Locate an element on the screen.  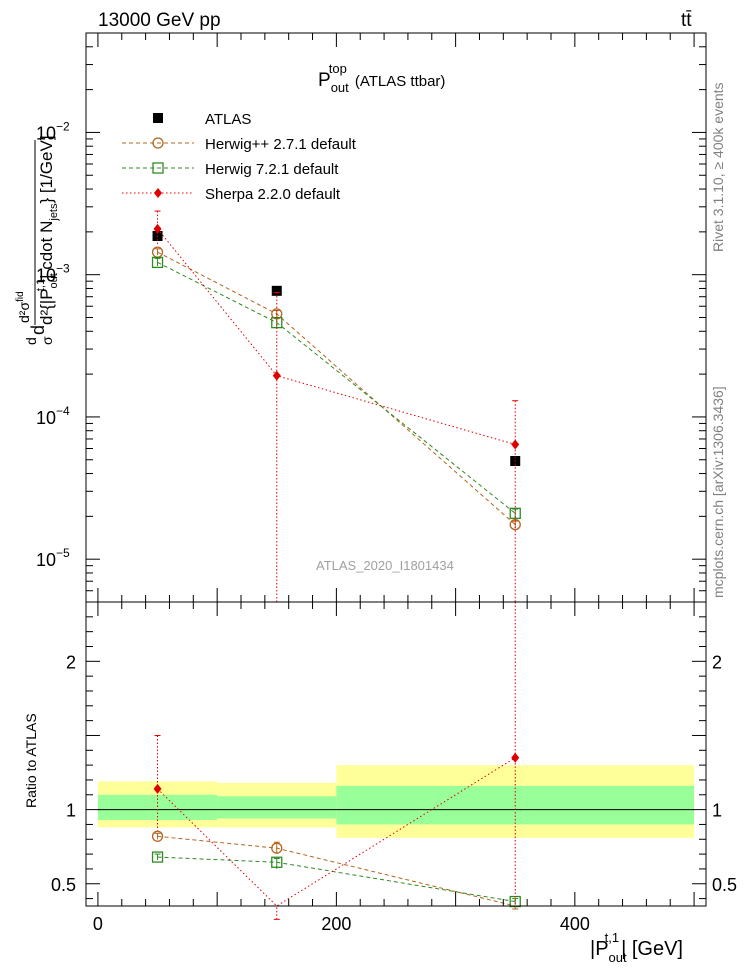
legend-label-herwigpp: Herwig++ 2.7.1 default is located at coordinates (281, 144).